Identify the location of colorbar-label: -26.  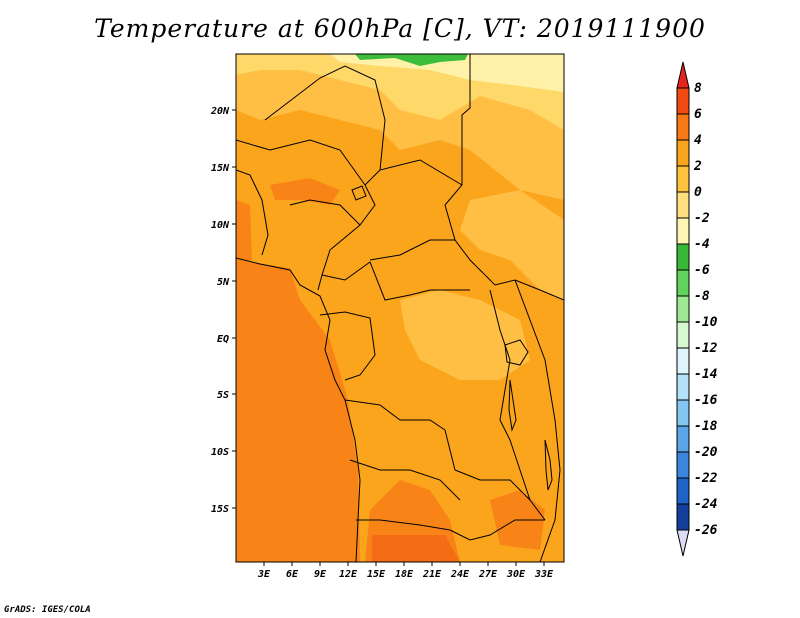
(706, 530).